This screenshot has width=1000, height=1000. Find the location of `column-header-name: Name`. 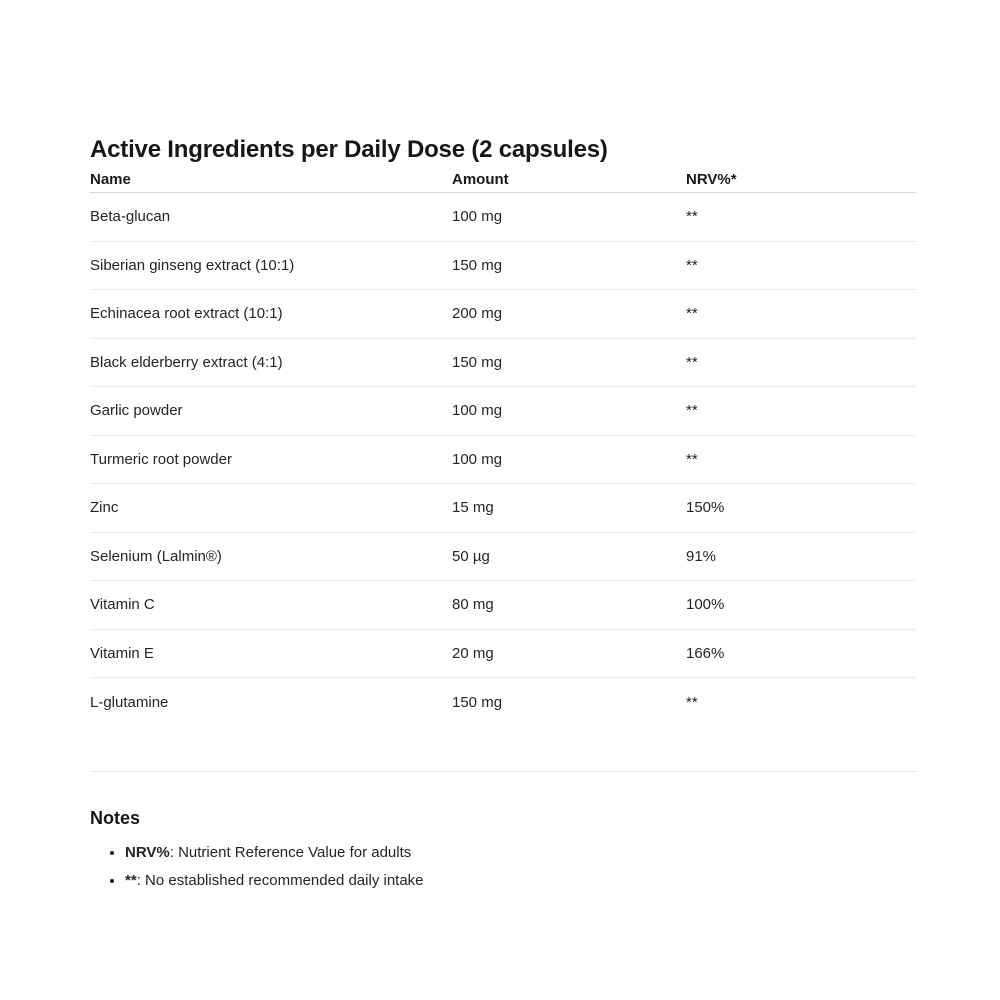

column-header-name: Name is located at coordinates (110, 179).